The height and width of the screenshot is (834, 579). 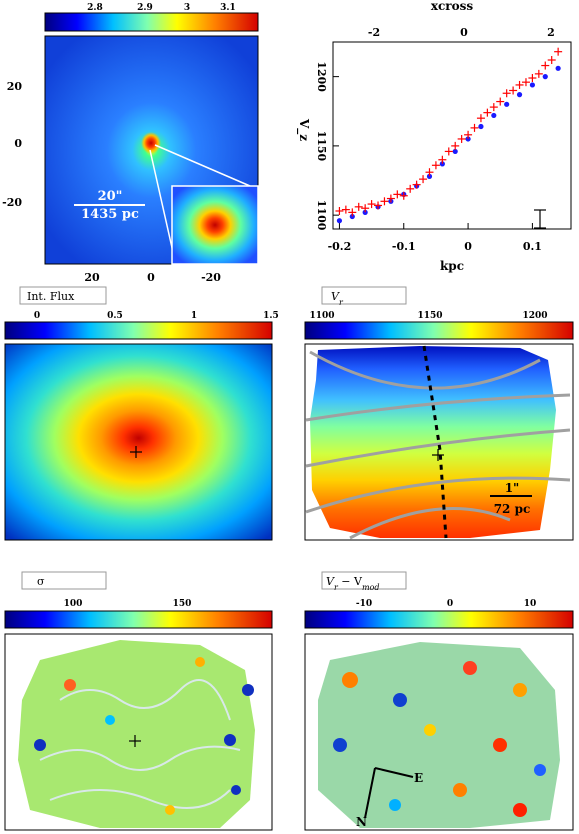 I want to click on int-flux-title: Int. Flux, so click(x=51, y=296).